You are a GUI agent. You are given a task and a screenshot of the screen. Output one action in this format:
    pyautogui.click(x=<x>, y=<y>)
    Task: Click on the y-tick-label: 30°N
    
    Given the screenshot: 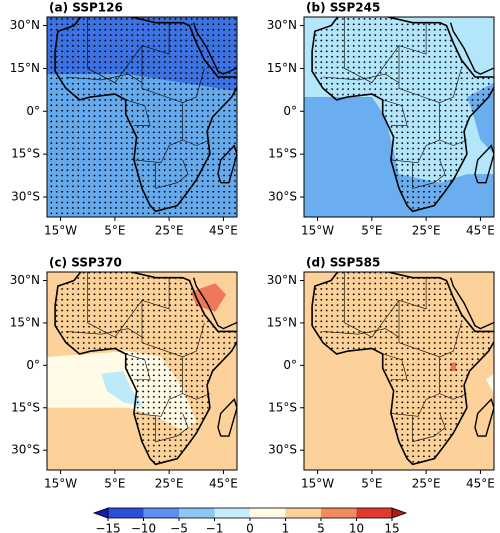 What is the action you would take?
    pyautogui.click(x=25, y=280)
    